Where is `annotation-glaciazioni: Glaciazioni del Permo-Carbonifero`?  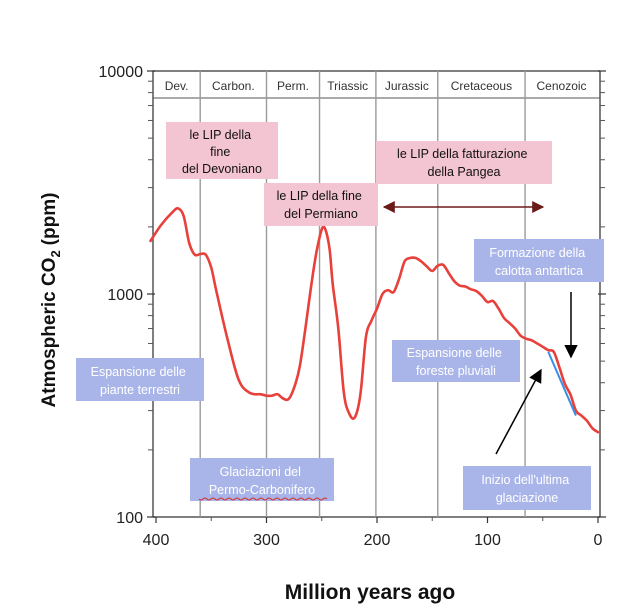
annotation-glaciazioni: Glaciazioni del Permo-Carbonifero is located at coordinates (262, 479).